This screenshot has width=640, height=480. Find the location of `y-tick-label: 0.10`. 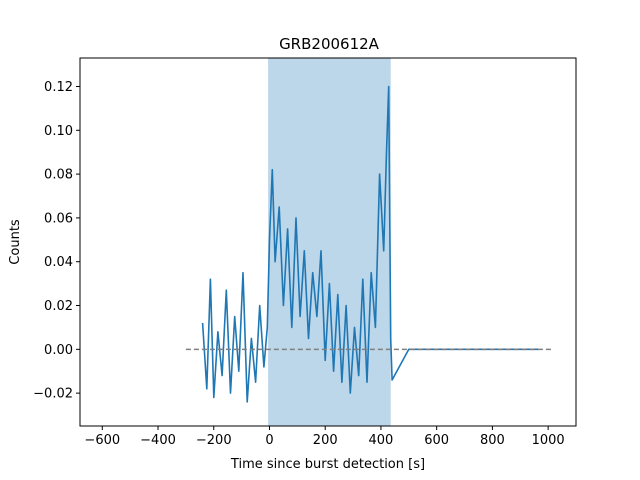

y-tick-label: 0.10 is located at coordinates (58, 131).